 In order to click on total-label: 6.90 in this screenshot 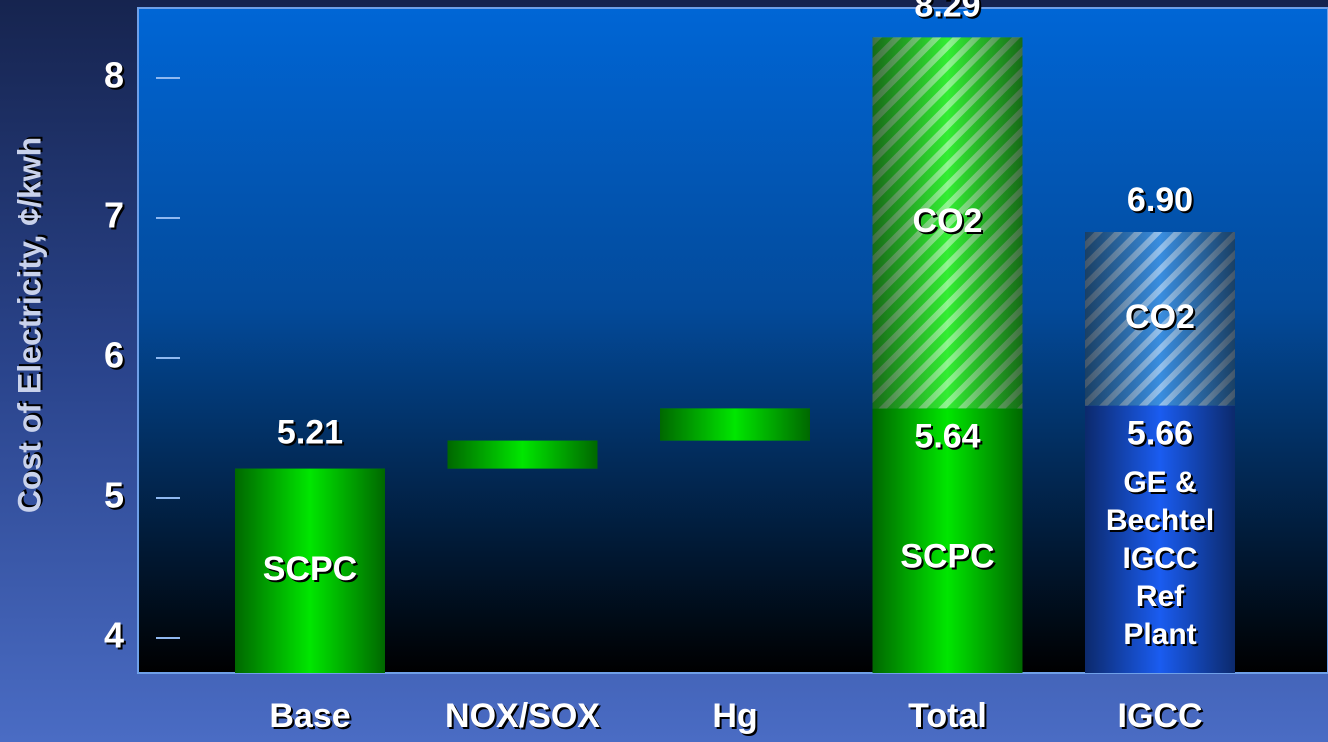, I will do `click(1160, 200)`.